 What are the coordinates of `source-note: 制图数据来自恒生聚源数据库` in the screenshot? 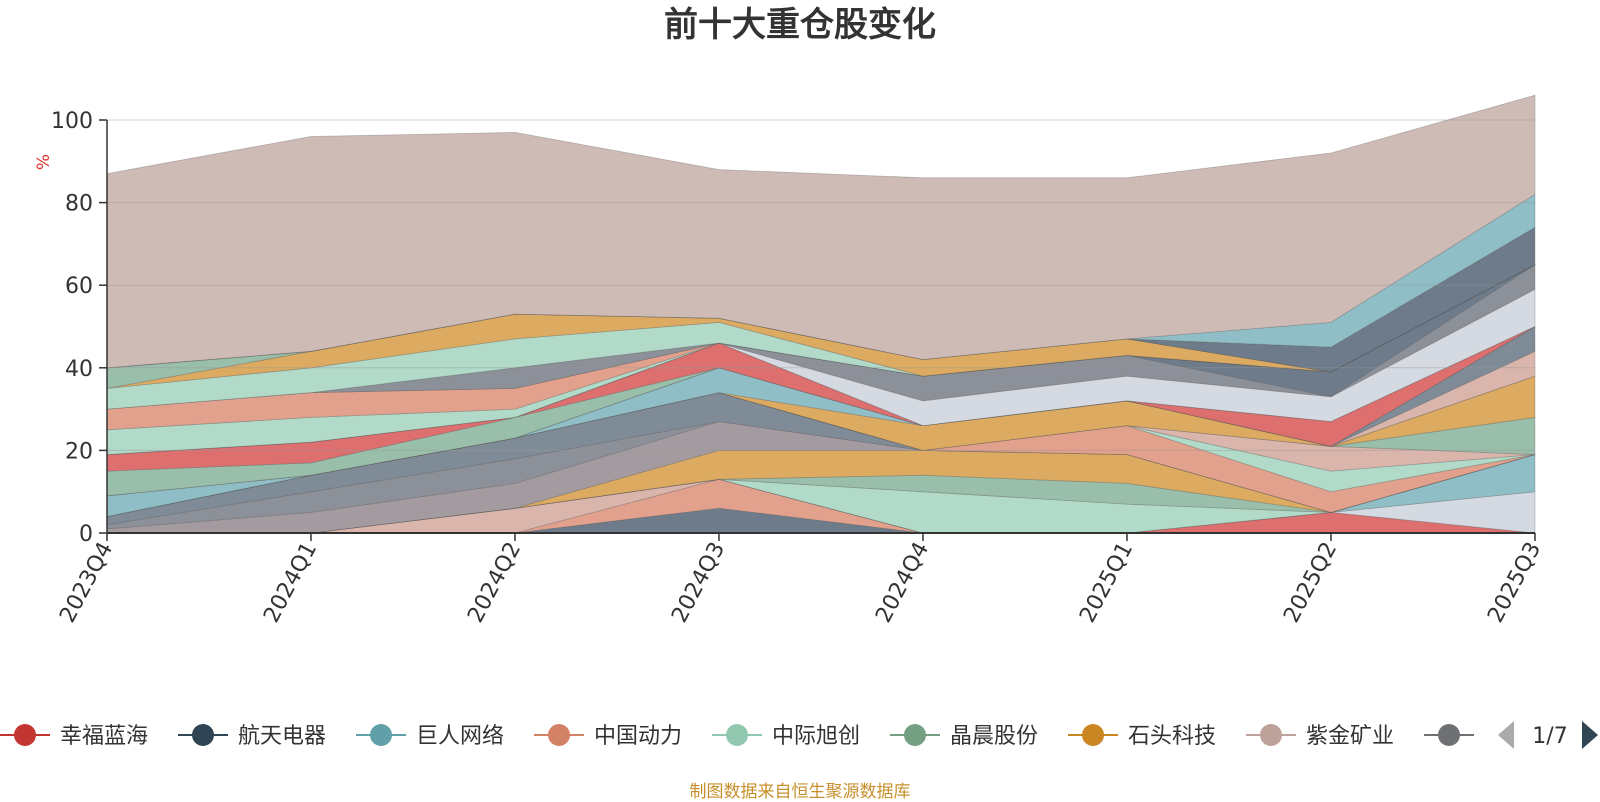 It's located at (800, 792).